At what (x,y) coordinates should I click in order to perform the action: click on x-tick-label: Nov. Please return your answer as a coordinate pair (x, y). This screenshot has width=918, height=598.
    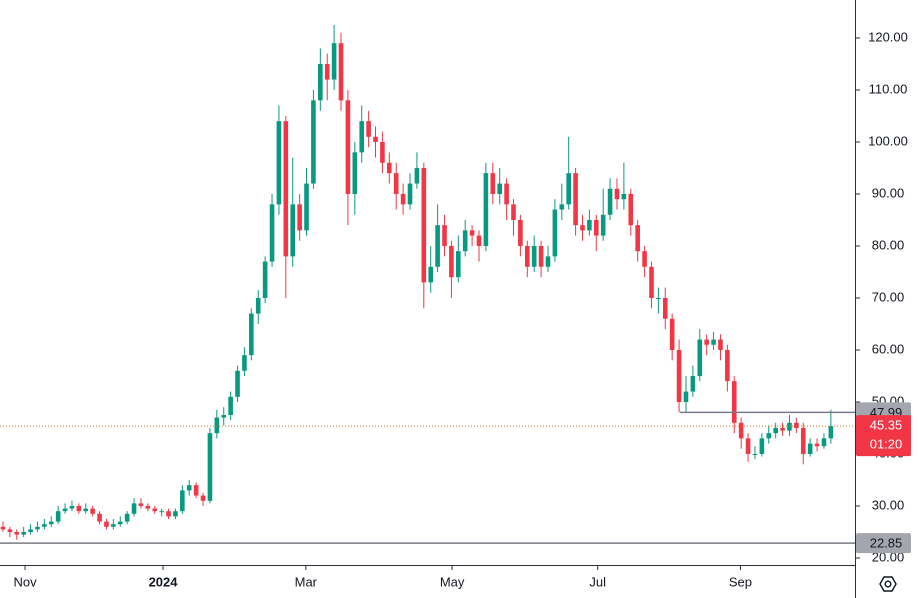
    Looking at the image, I should click on (25, 581).